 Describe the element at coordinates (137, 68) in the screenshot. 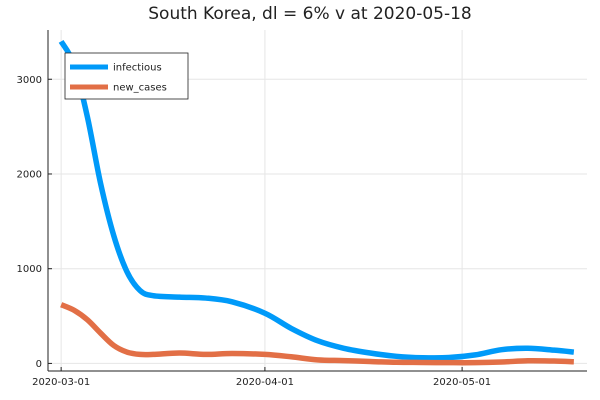

I see `legend-label-infectious: infectious` at that location.